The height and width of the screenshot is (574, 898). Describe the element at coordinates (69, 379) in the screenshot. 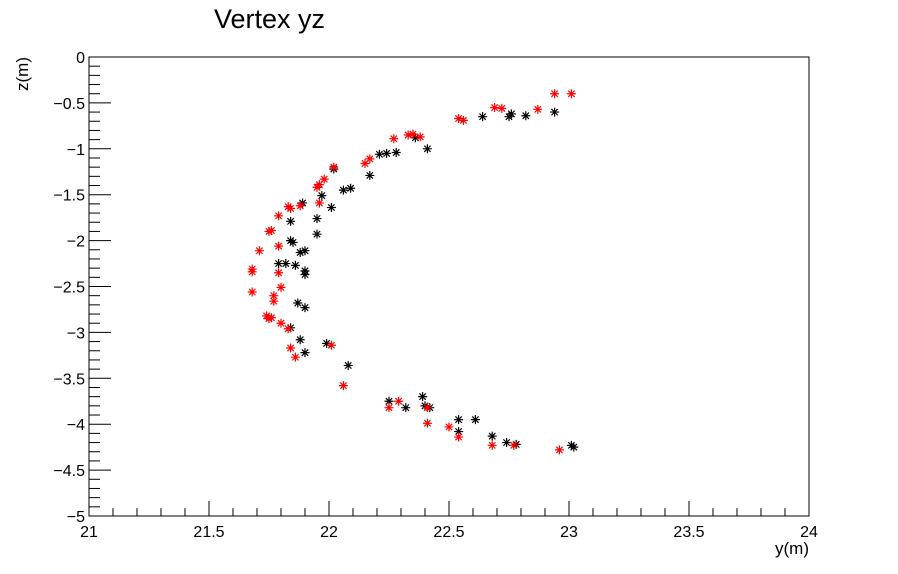

I see `y-tick-label: −3.5` at that location.